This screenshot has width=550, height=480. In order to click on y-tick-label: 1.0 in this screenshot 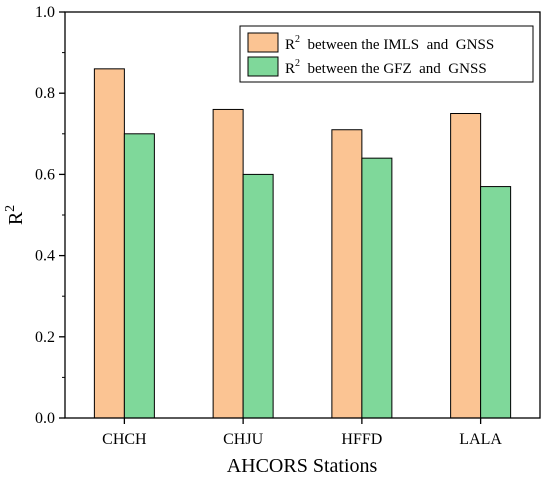, I will do `click(45, 12)`.